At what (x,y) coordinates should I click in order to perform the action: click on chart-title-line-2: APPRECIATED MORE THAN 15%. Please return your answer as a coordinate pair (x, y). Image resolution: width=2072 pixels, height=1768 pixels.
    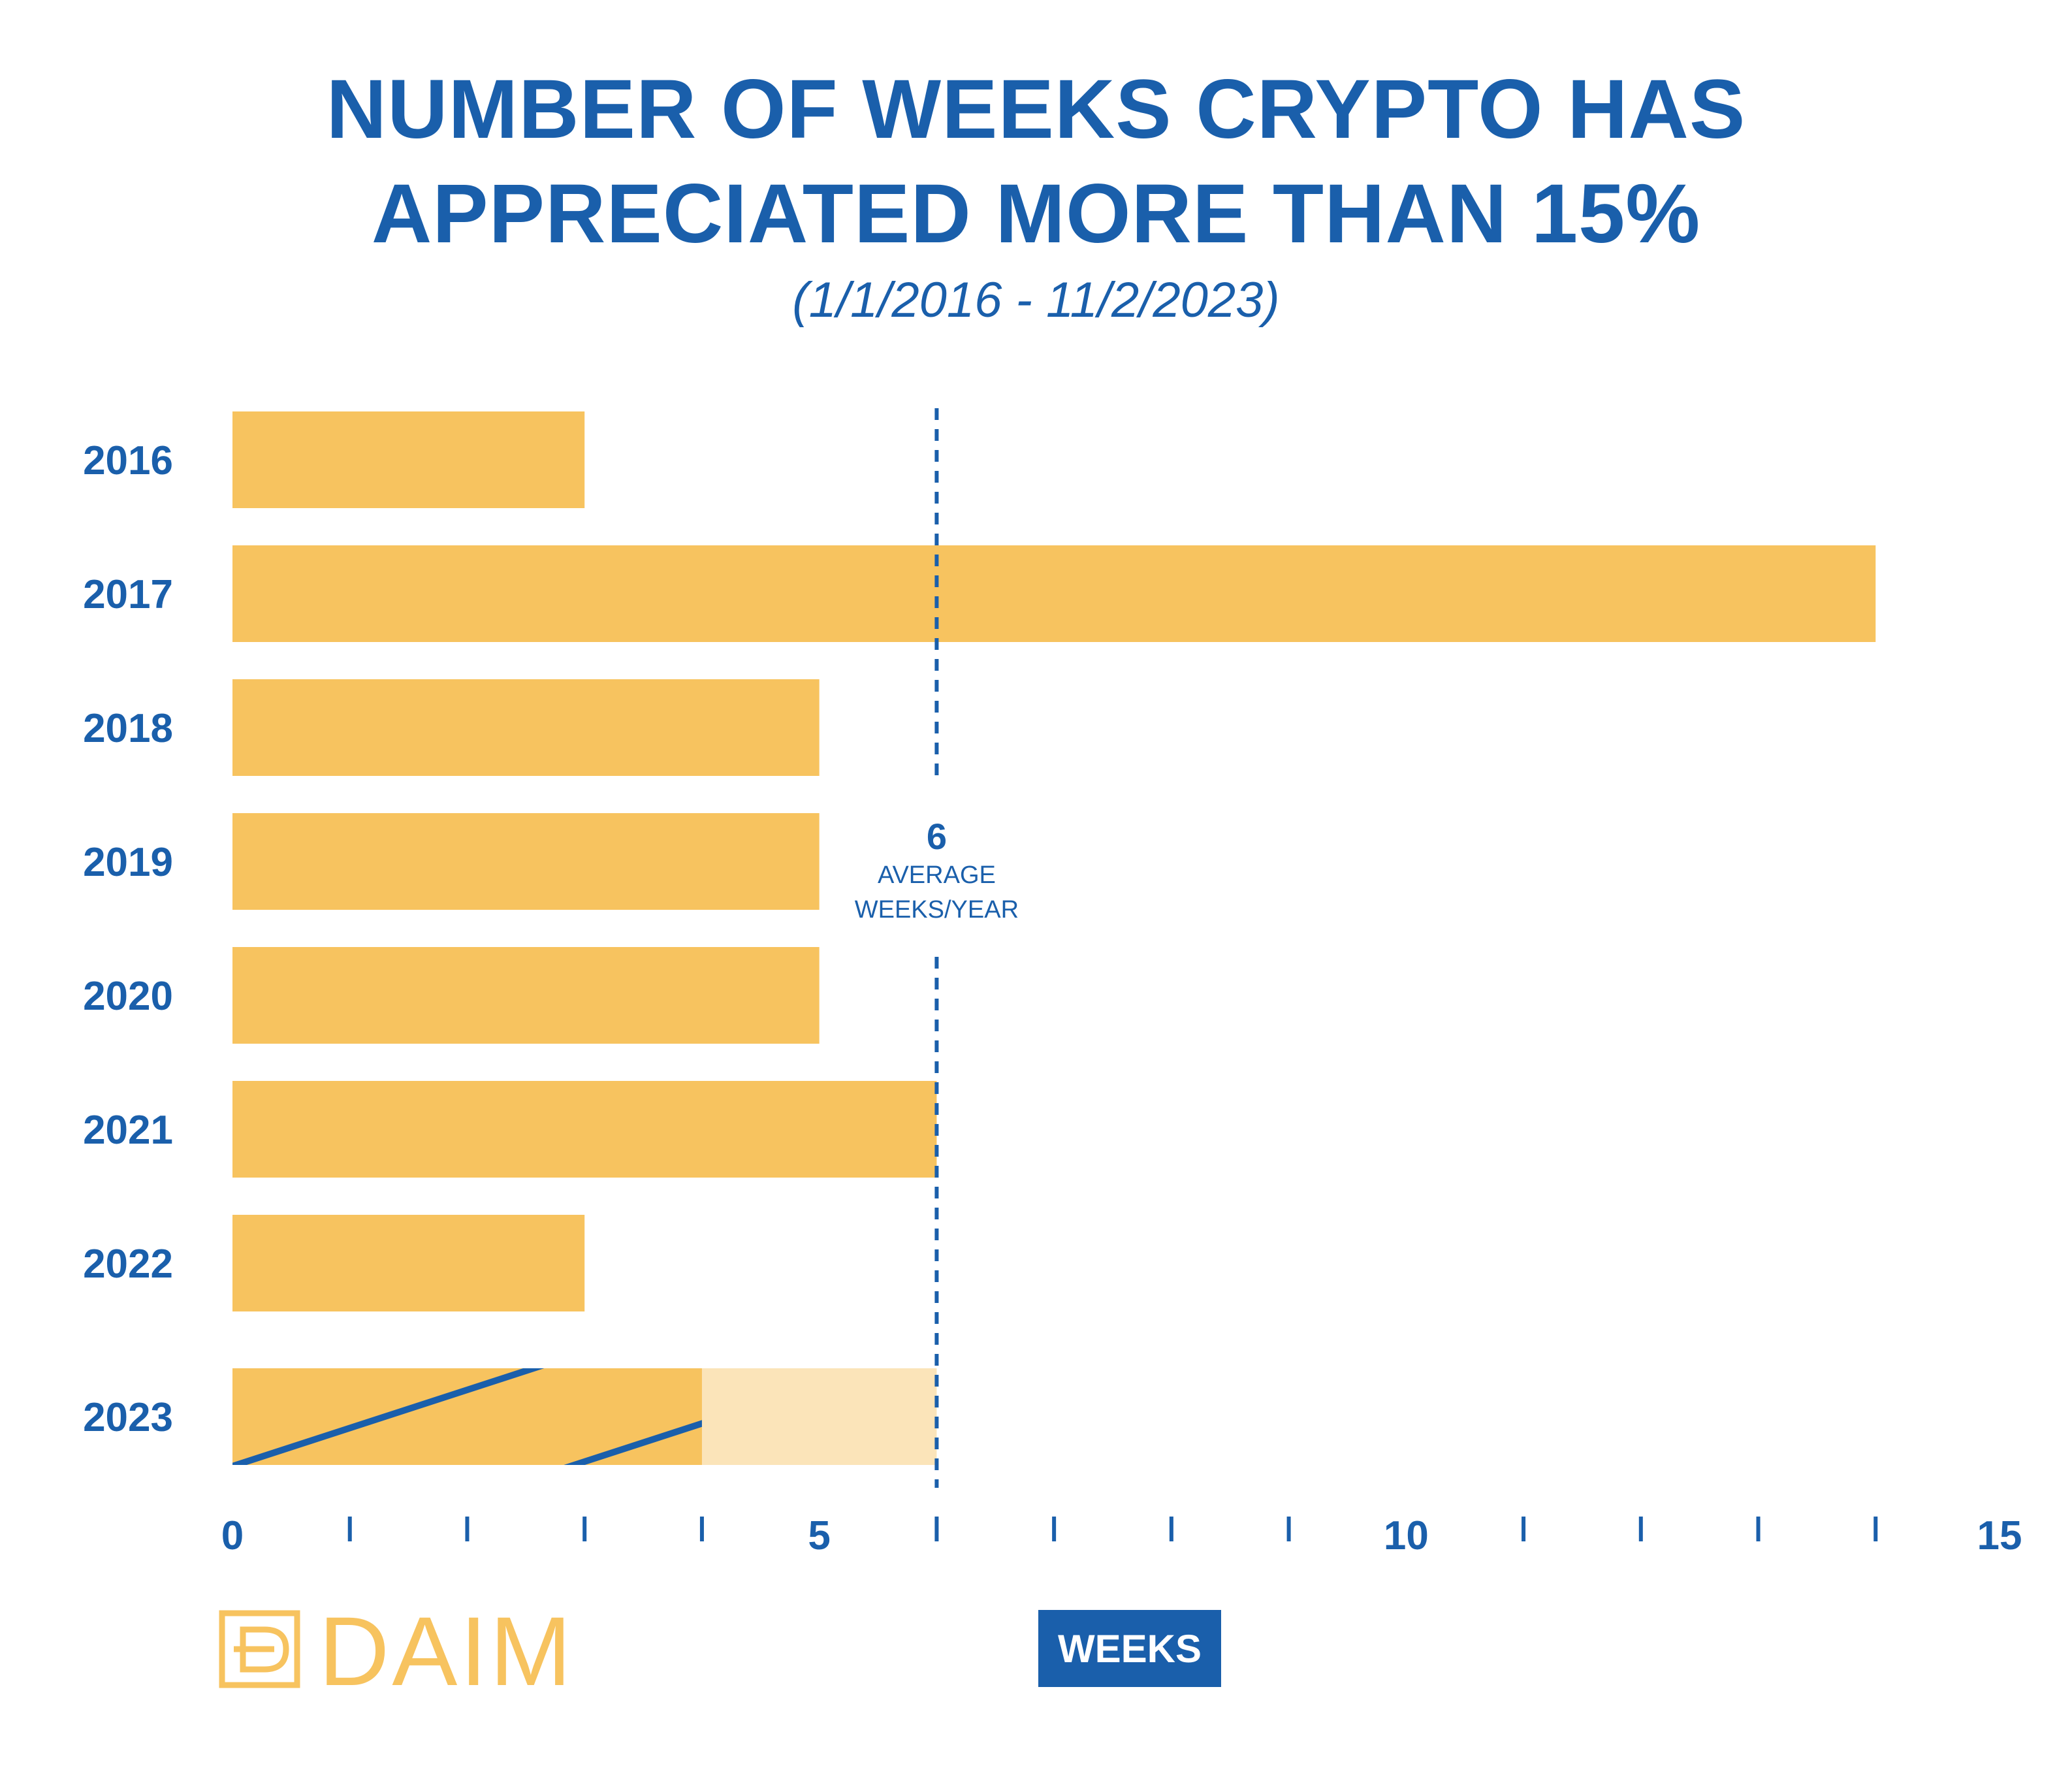
    Looking at the image, I should click on (1036, 214).